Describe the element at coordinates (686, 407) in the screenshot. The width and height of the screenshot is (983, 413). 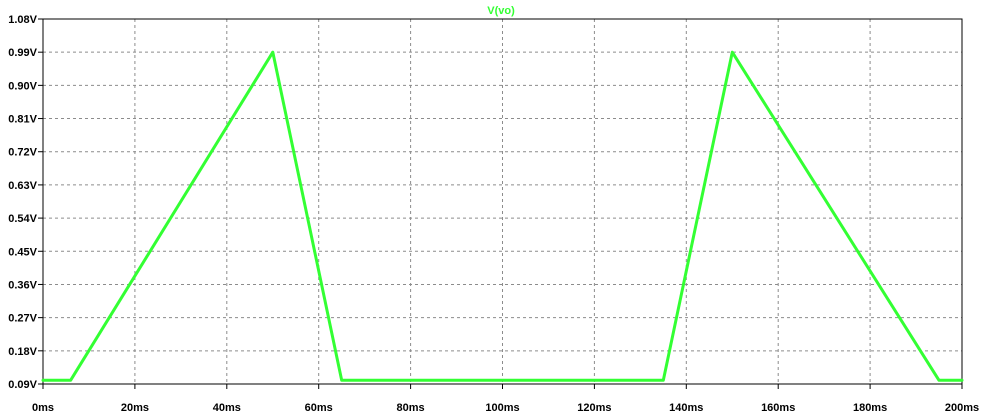
I see `x-tick-label: 140ms` at that location.